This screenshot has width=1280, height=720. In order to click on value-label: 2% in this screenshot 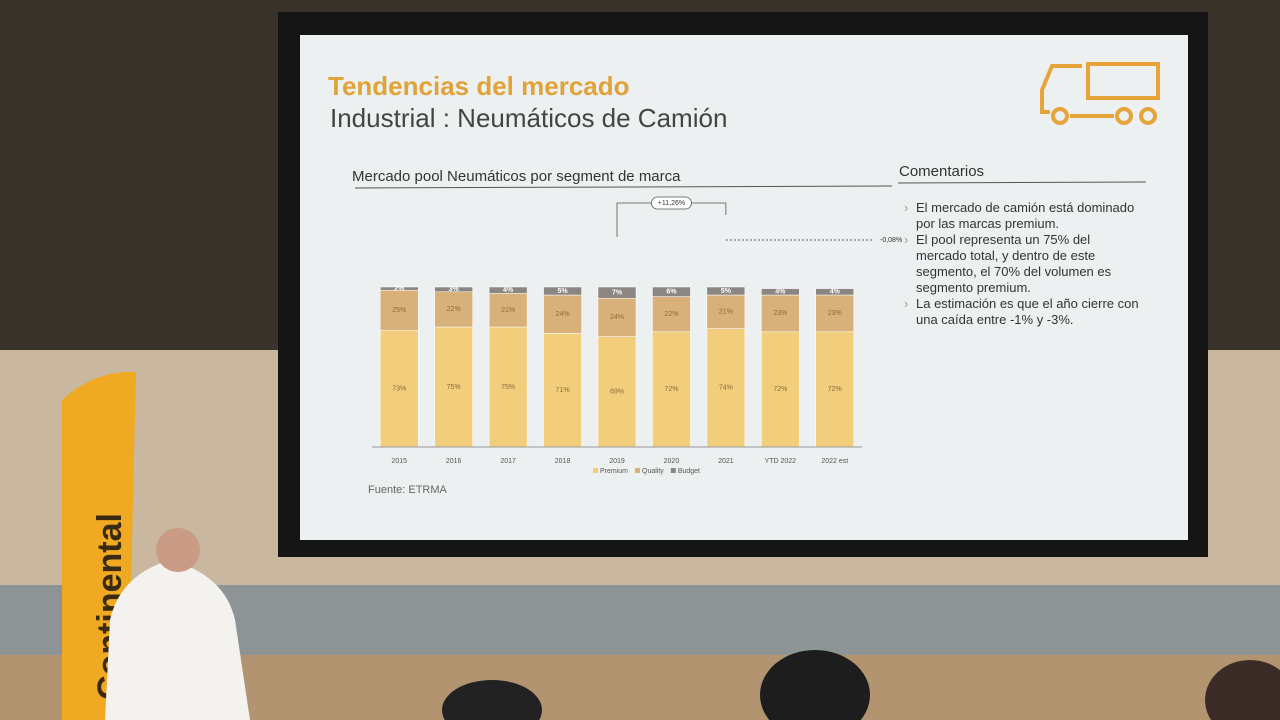, I will do `click(399, 288)`.